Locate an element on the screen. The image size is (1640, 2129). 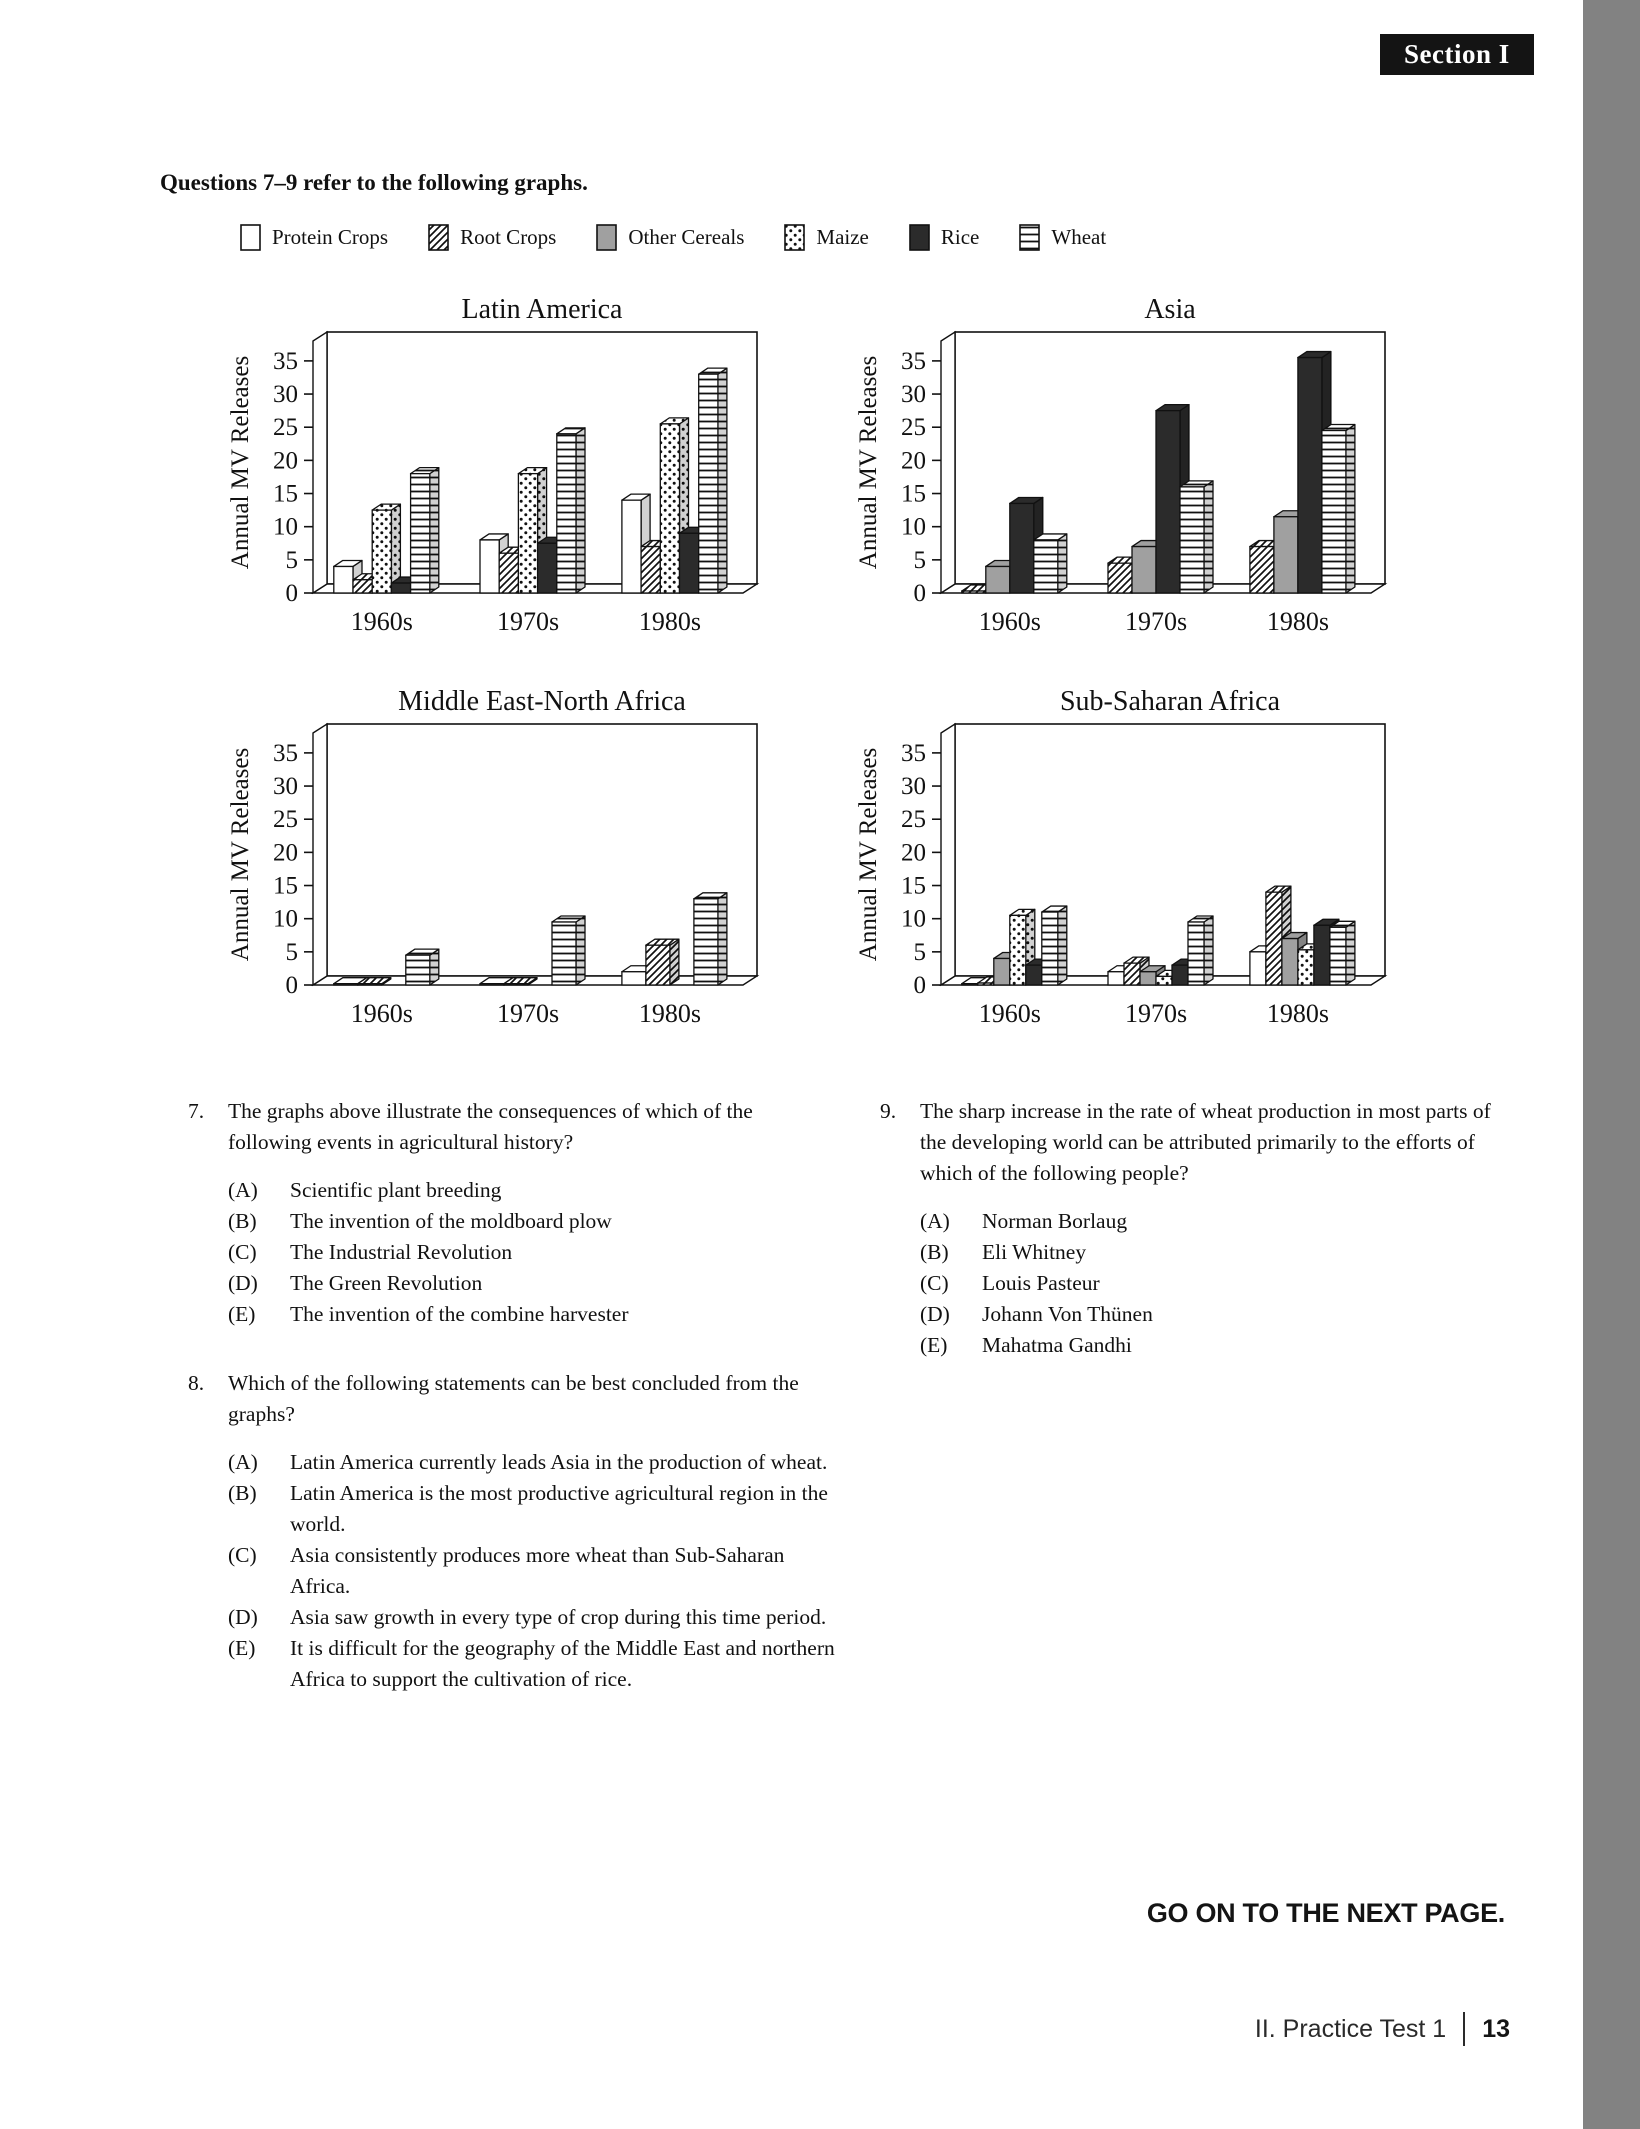
legend-item-rice: Rice is located at coordinates (944, 237).